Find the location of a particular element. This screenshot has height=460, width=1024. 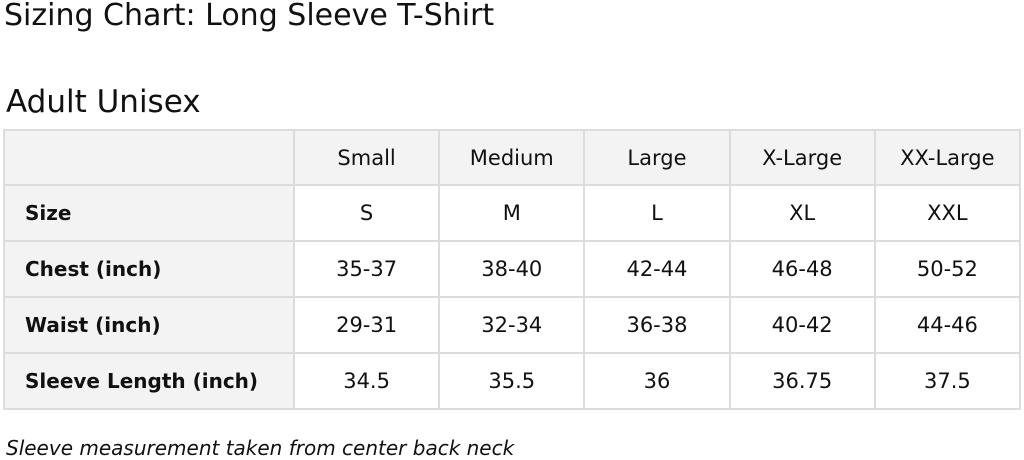

table-cell: 32-34 is located at coordinates (512, 325).